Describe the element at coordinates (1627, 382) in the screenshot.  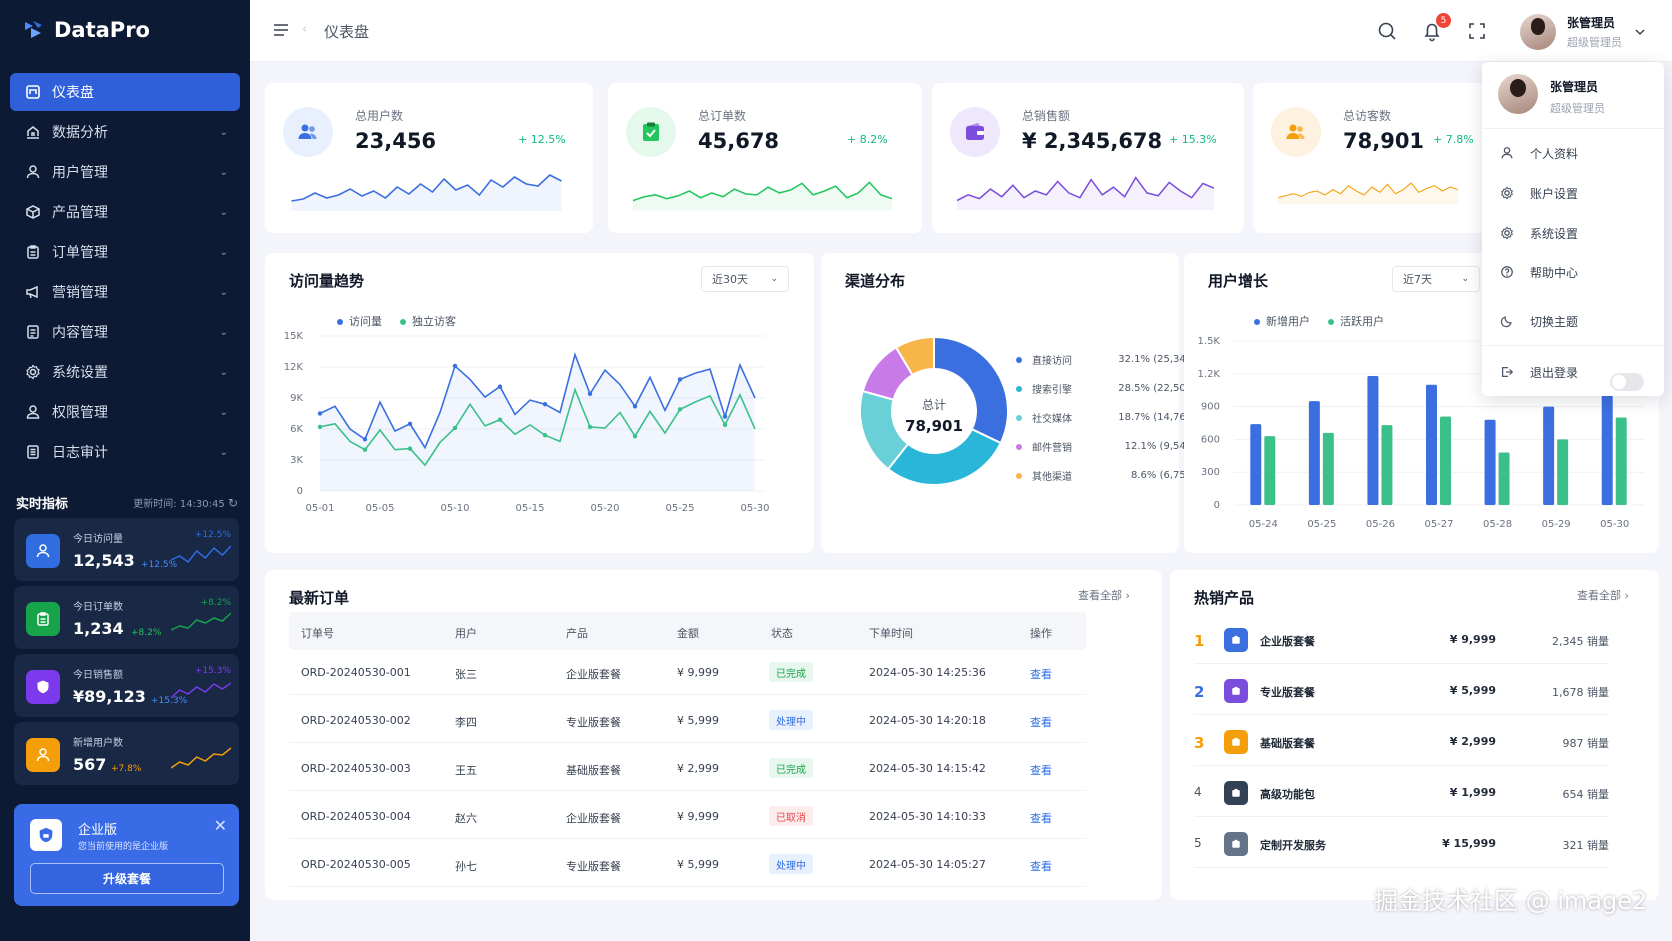
I see `theme-toggle` at that location.